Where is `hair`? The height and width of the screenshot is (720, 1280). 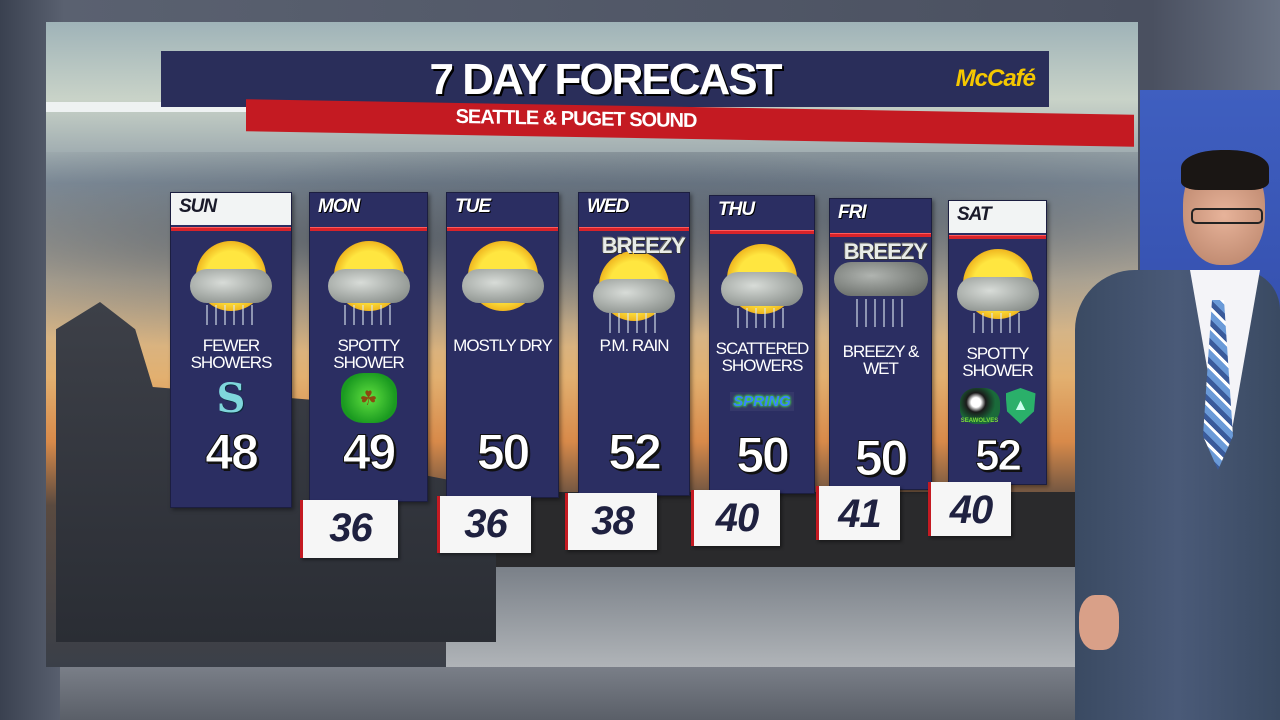
hair is located at coordinates (1225, 170).